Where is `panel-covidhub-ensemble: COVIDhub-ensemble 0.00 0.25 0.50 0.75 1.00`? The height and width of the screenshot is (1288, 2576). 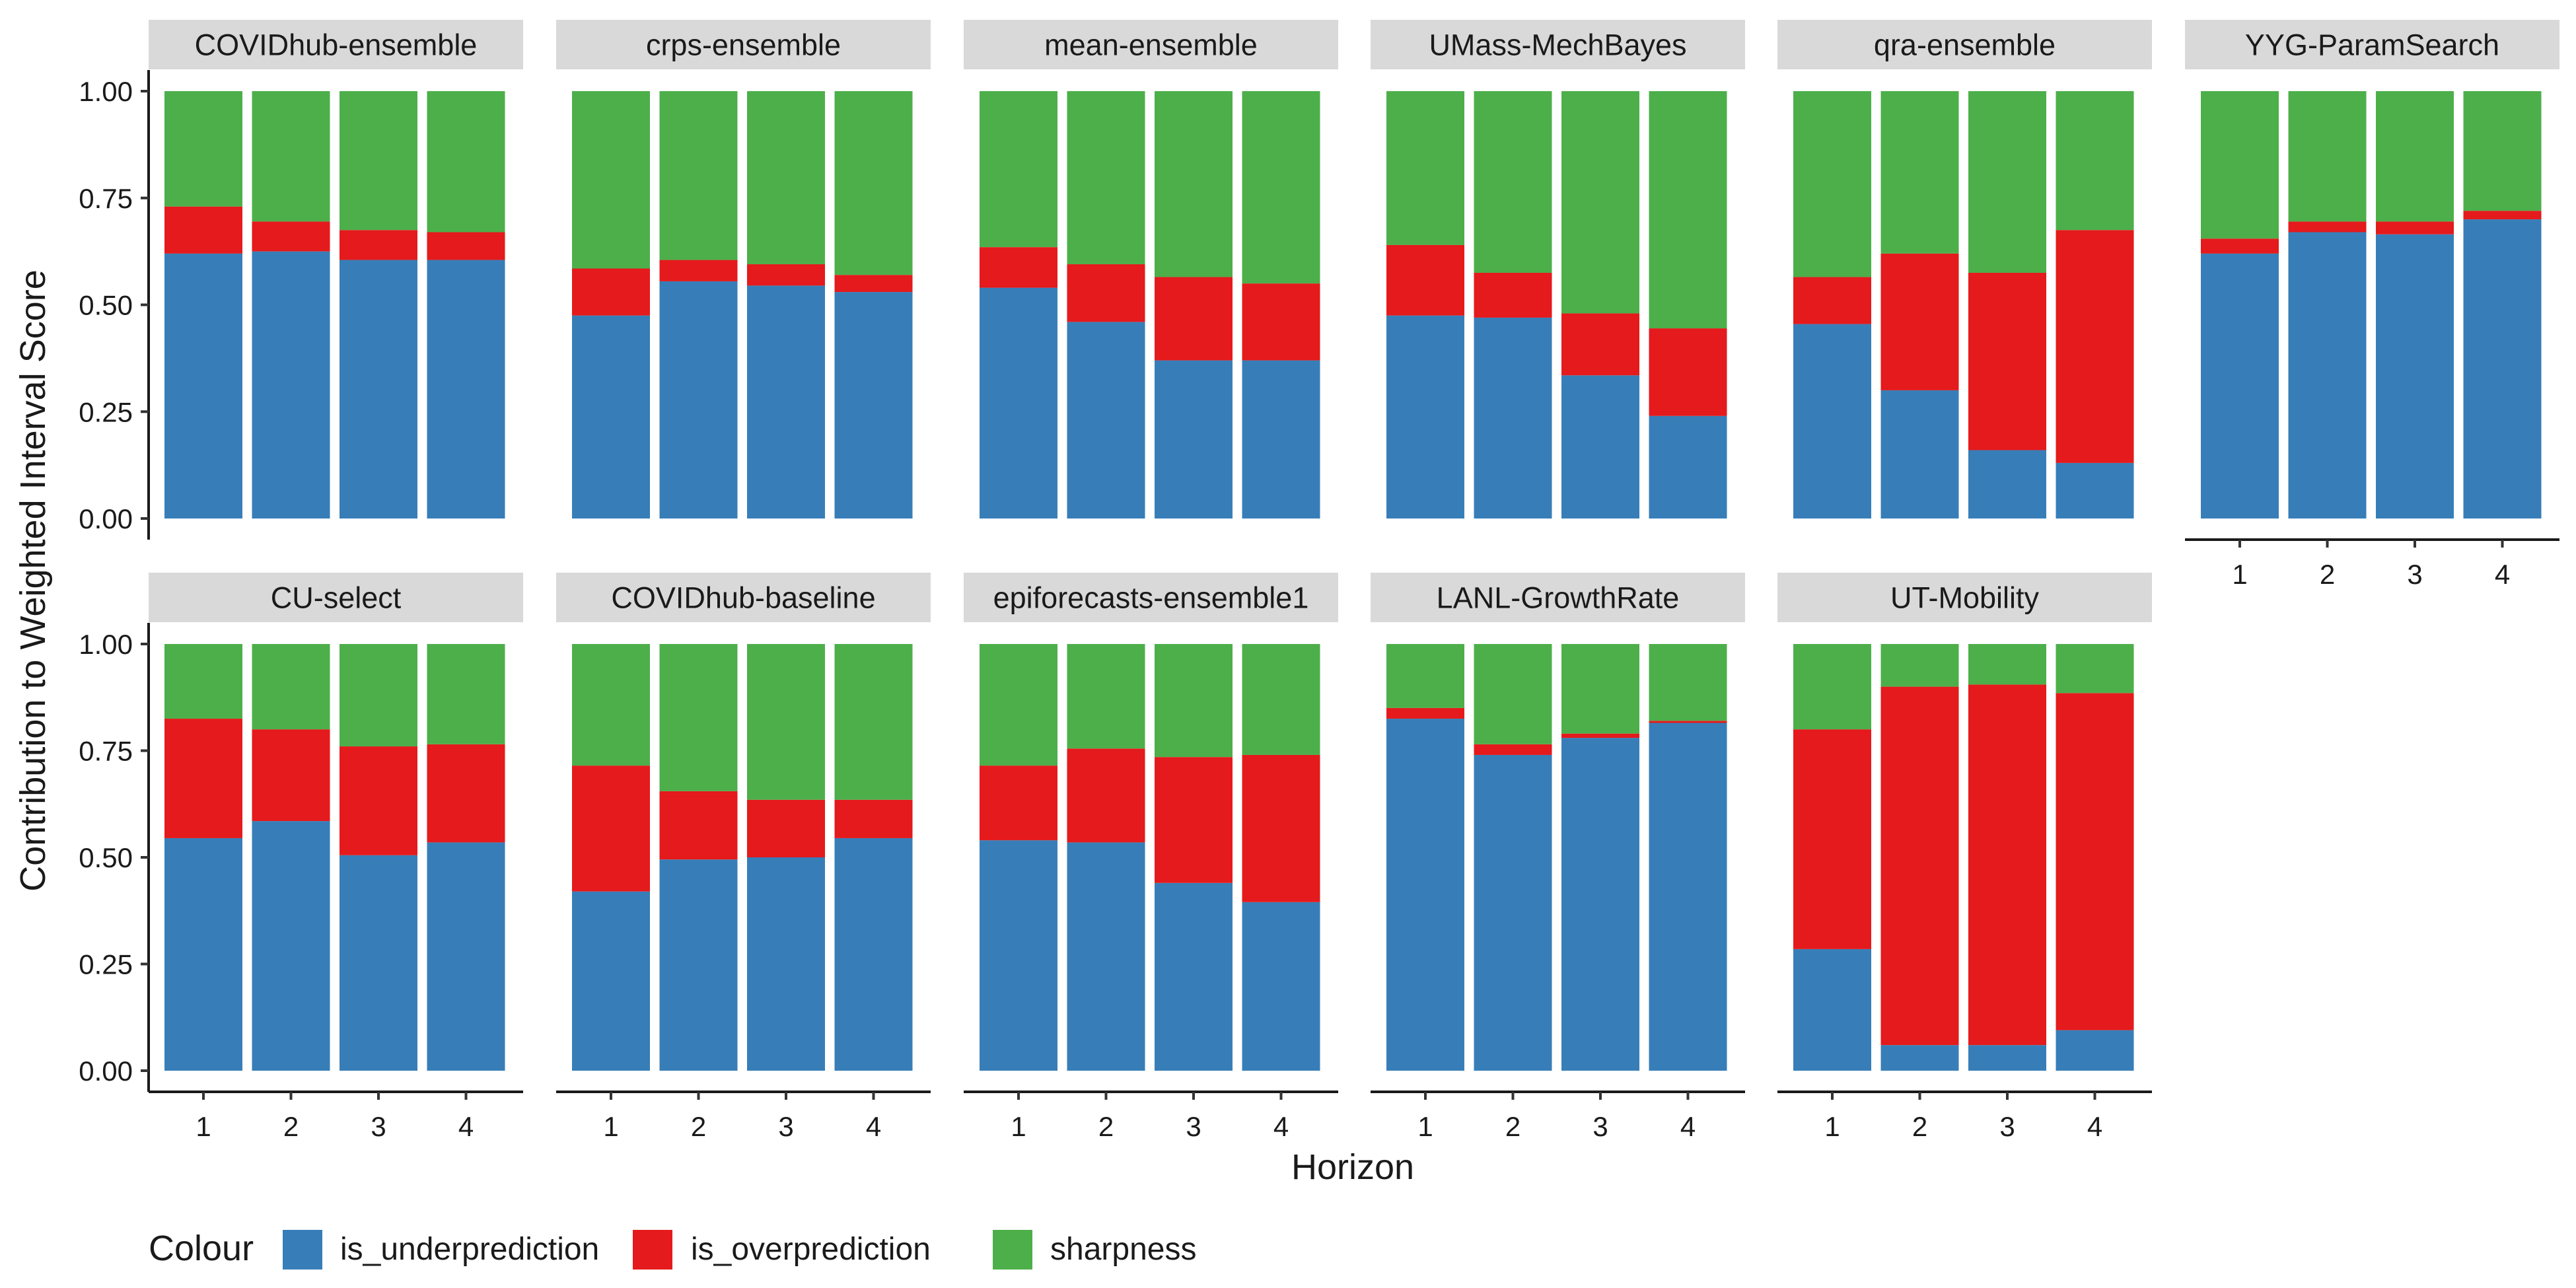
panel-covidhub-ensemble: COVIDhub-ensemble 0.00 0.25 0.50 0.75 1.00 is located at coordinates (301, 280).